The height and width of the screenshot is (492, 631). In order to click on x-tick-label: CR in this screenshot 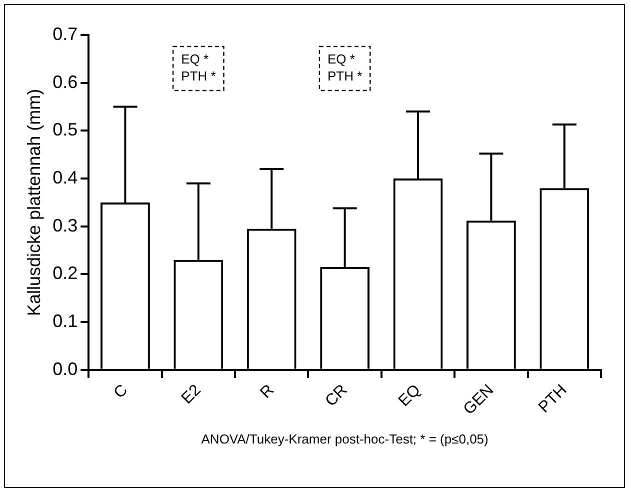, I will do `click(336, 396)`.